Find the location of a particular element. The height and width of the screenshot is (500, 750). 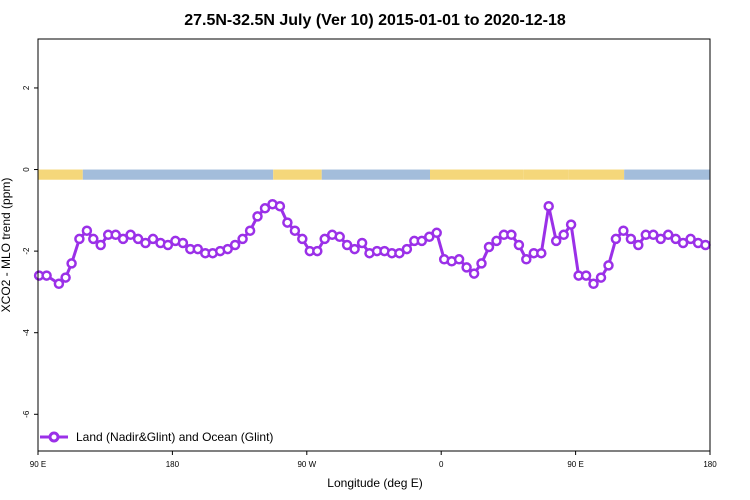

legend: Land (Nadir&Glint) and Ocean (Glint) is located at coordinates (156, 437).